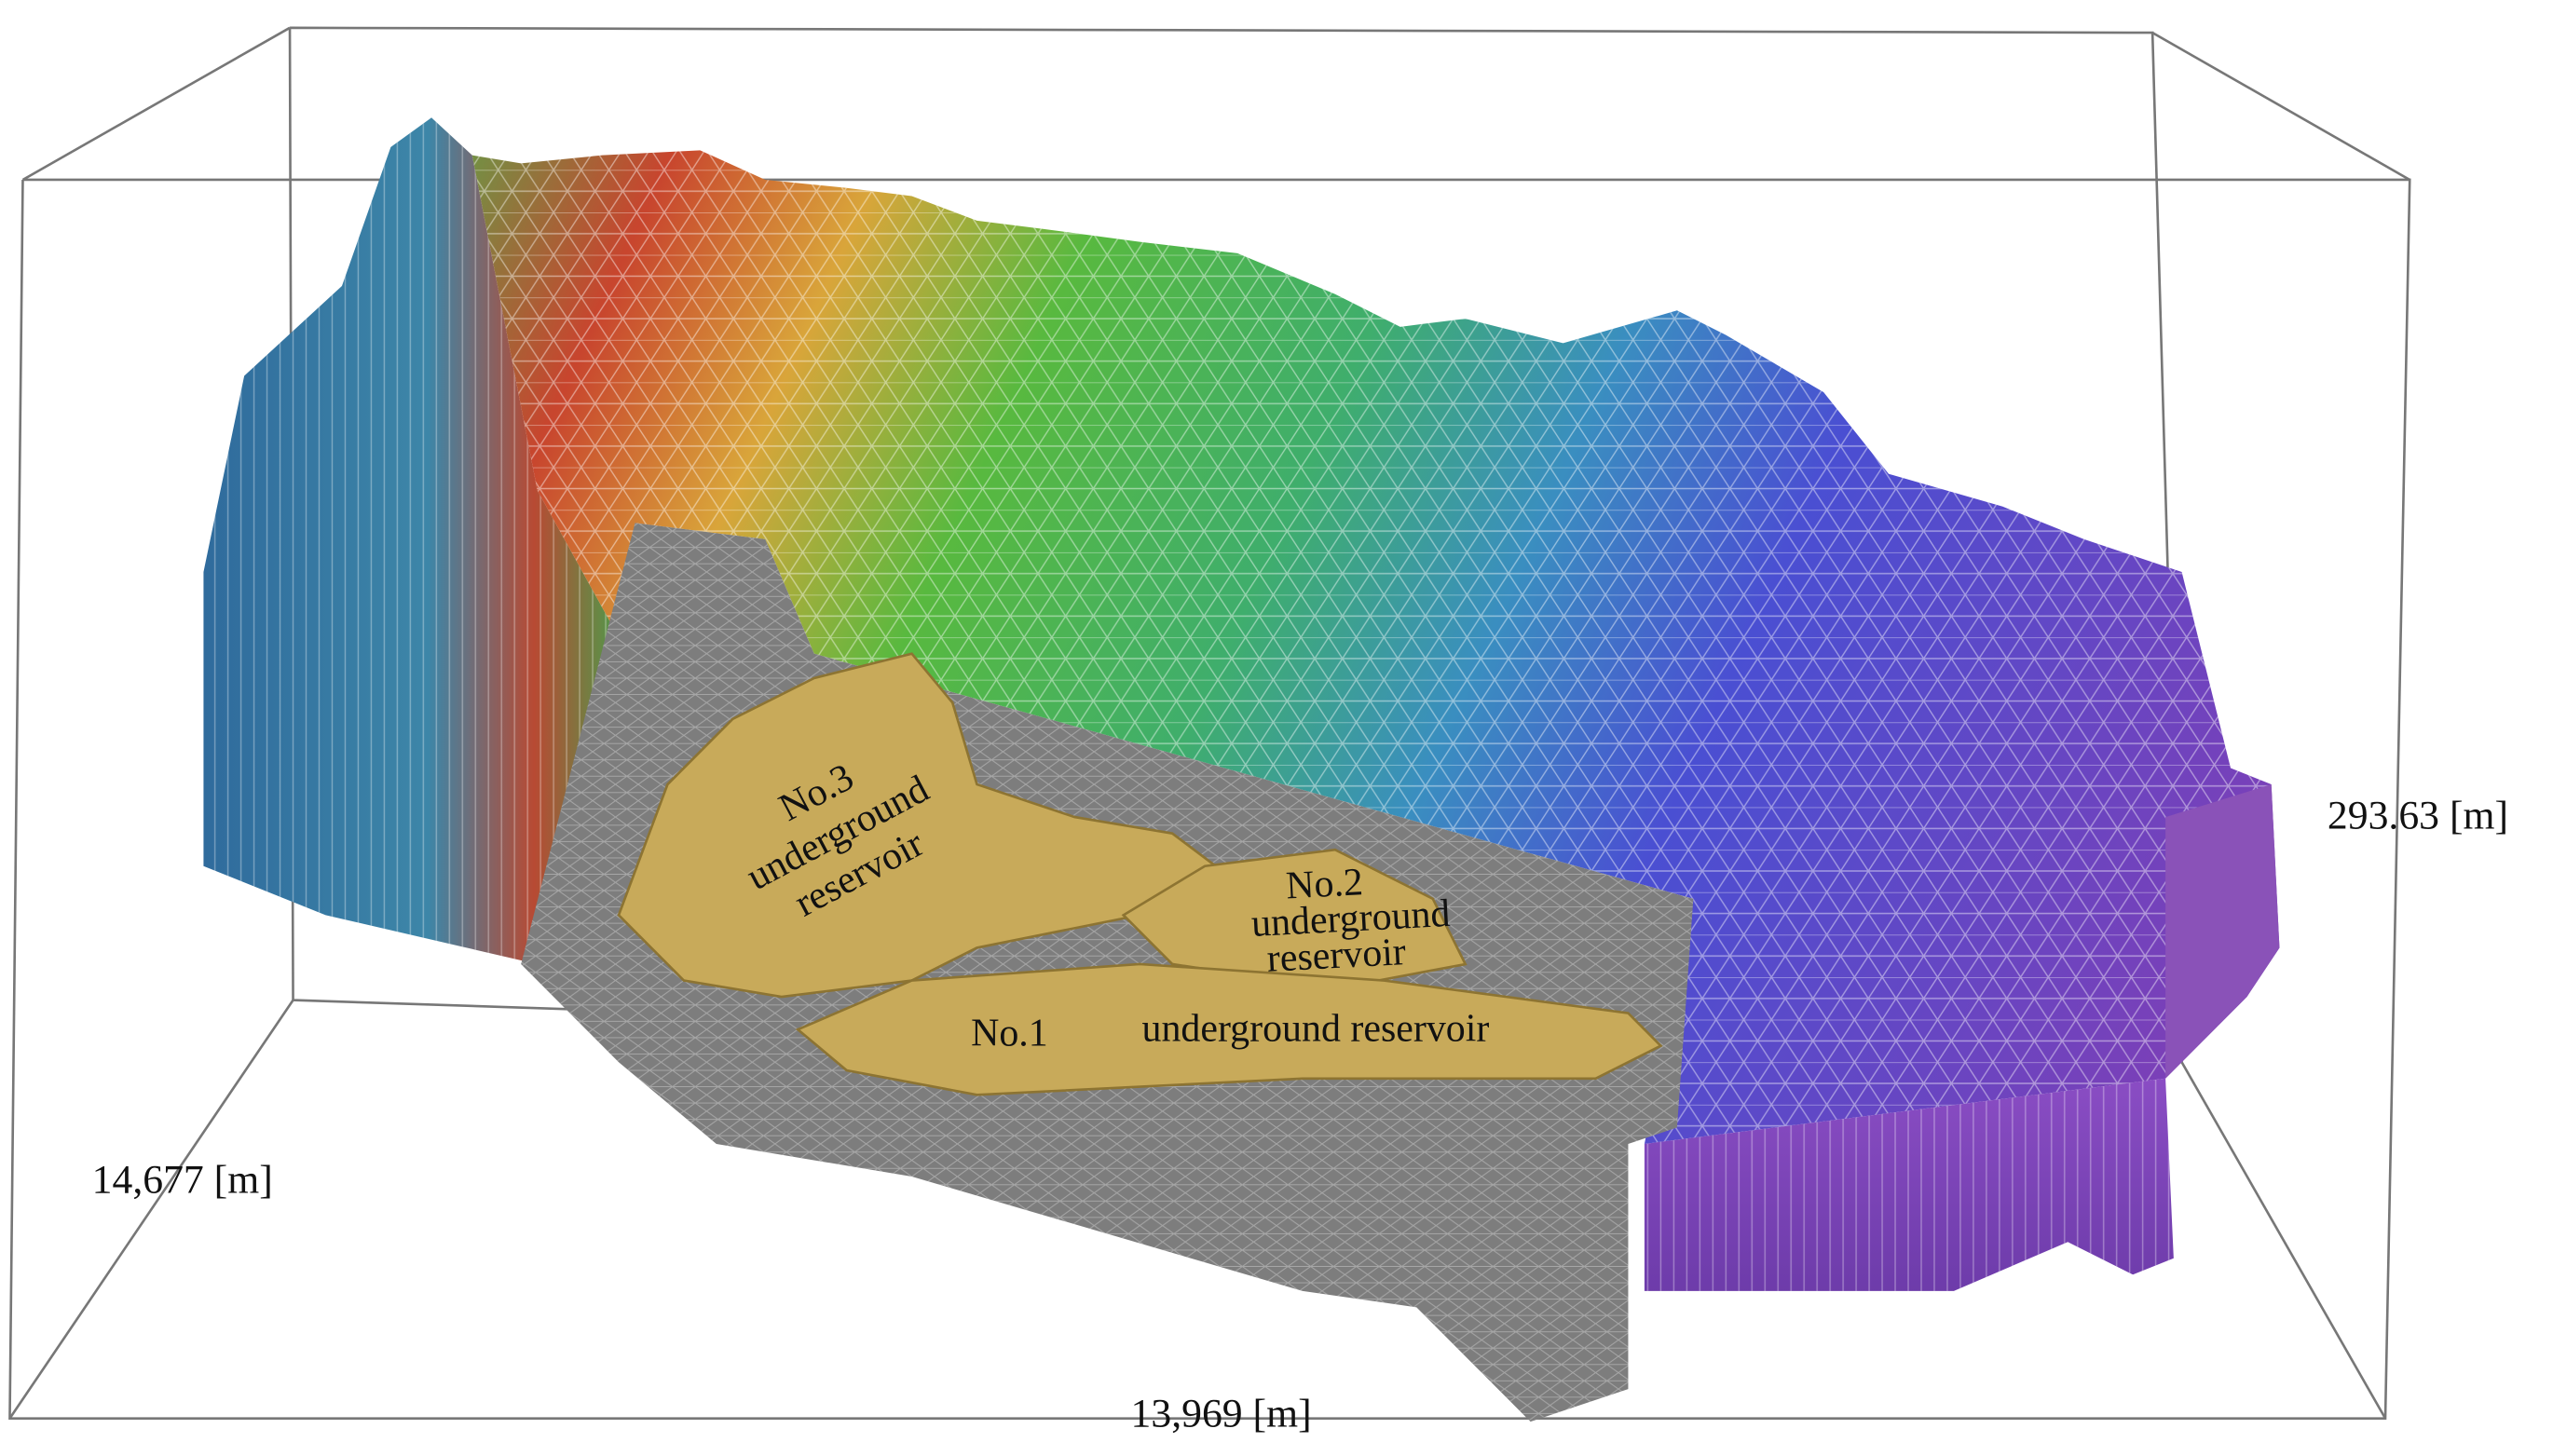 The height and width of the screenshot is (1456, 2553). Describe the element at coordinates (1336, 956) in the screenshot. I see `label-line: reservoir` at that location.